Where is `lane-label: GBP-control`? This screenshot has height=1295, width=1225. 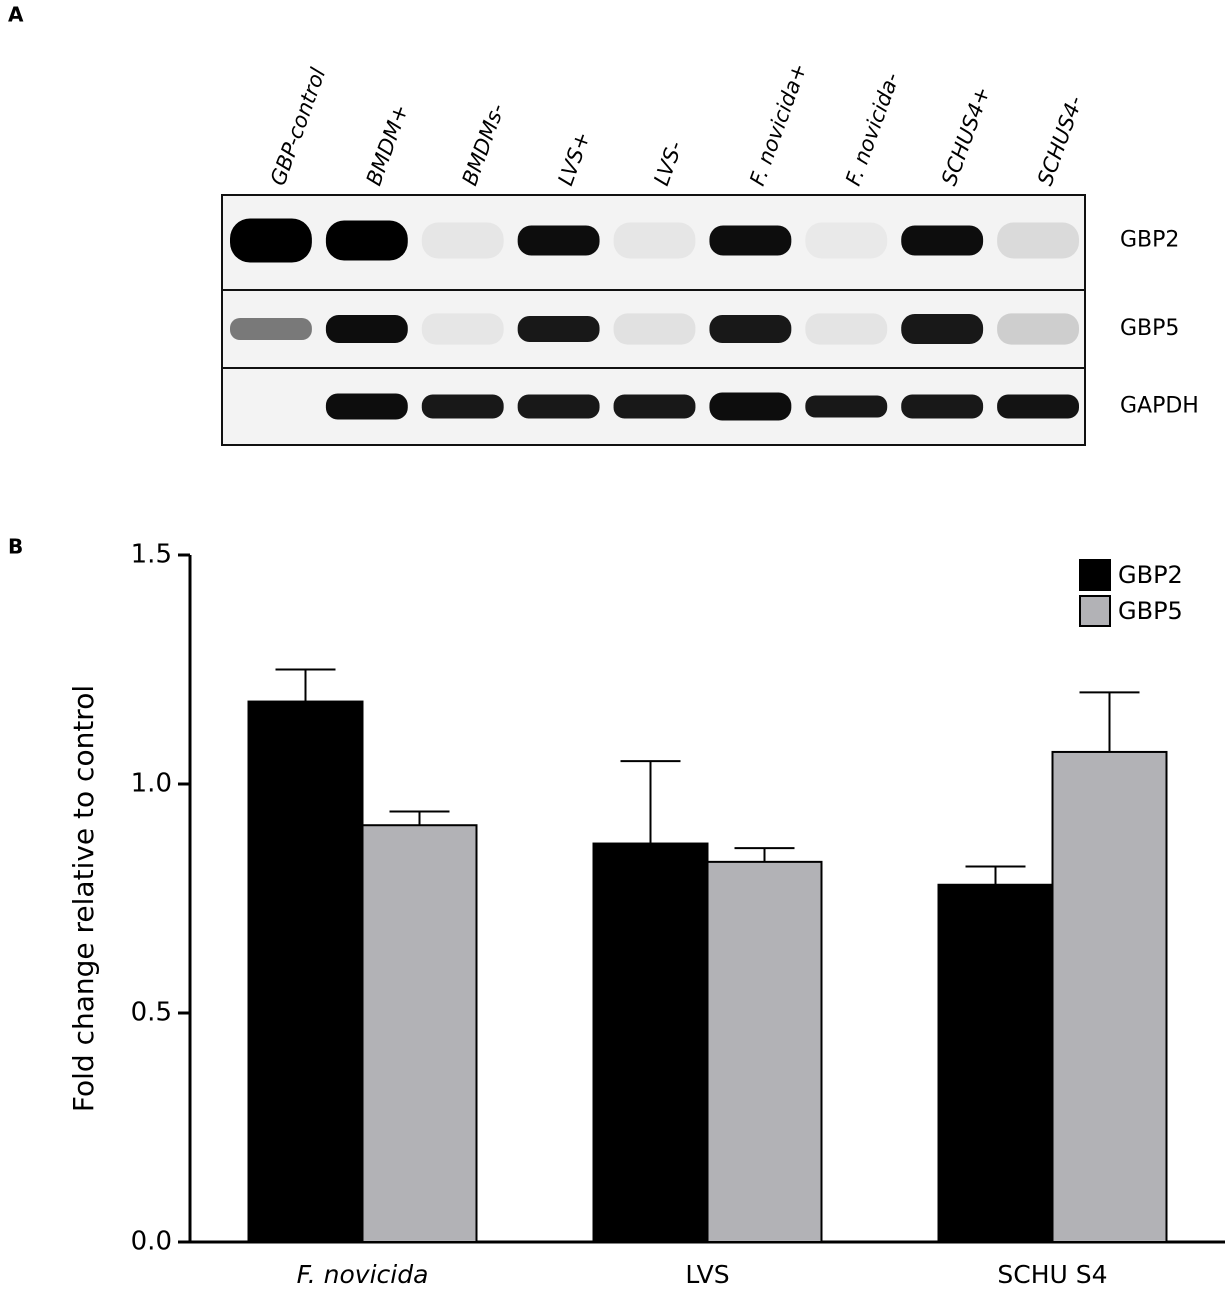 lane-label: GBP-control is located at coordinates (298, 127).